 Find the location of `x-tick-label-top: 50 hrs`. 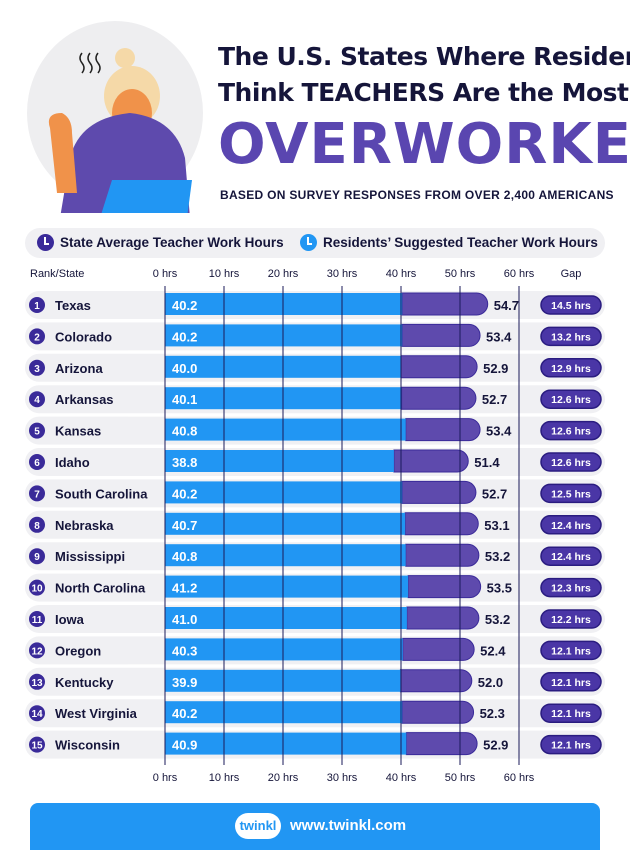

x-tick-label-top: 50 hrs is located at coordinates (460, 274).